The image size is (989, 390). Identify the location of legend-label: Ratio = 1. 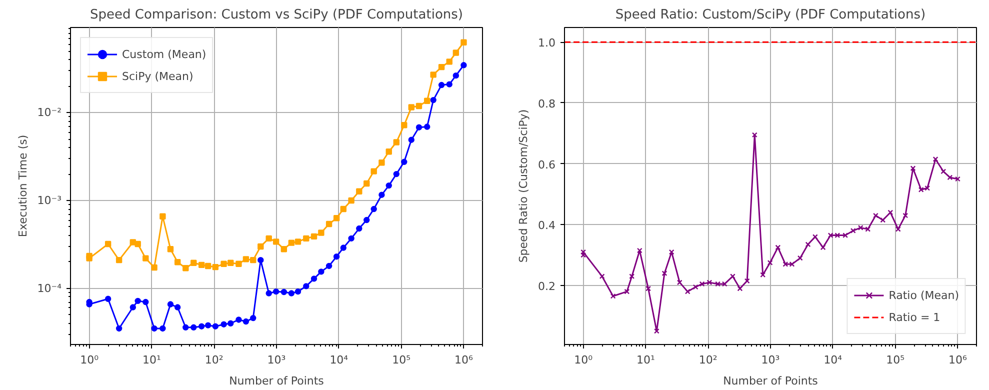
(914, 317).